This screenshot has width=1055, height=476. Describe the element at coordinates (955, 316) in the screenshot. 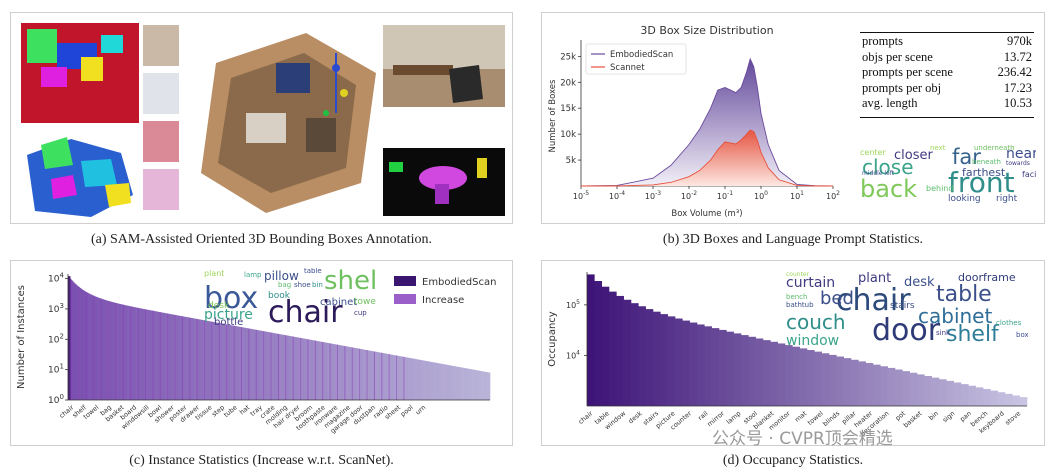

I see `wc-d-word: cabinet` at that location.